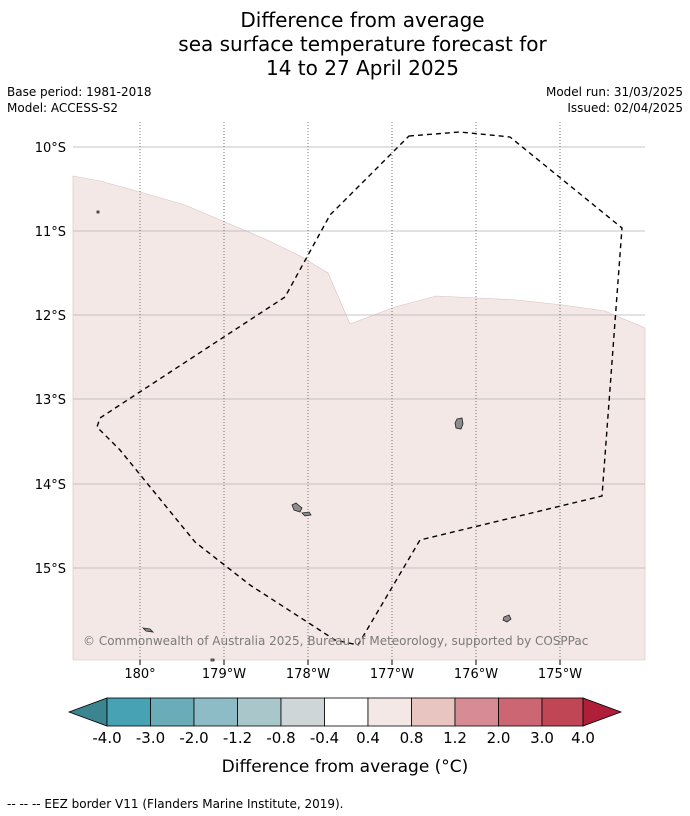  Describe the element at coordinates (79, 100) in the screenshot. I see `info-left: Base period: 1981-2018 Model: ACCESS-S2` at that location.